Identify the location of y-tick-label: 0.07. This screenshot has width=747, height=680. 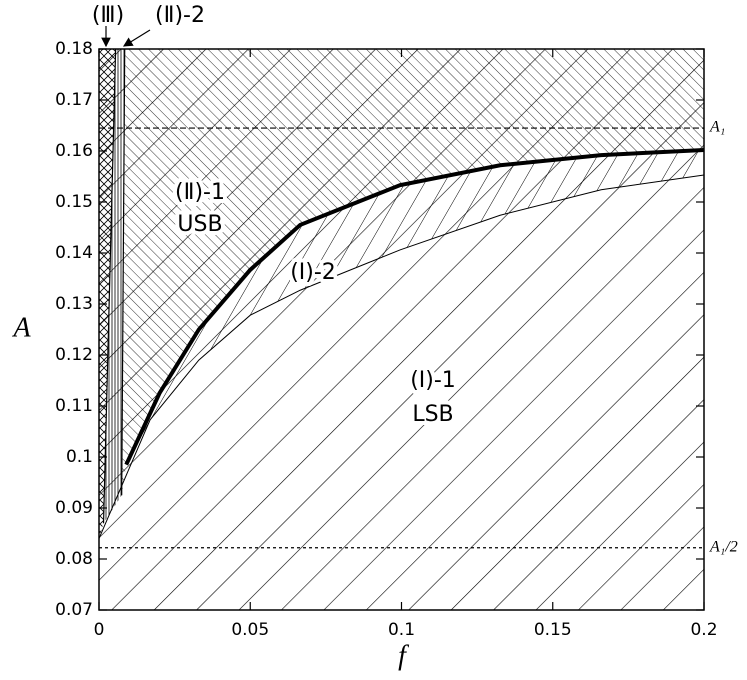
(74, 610).